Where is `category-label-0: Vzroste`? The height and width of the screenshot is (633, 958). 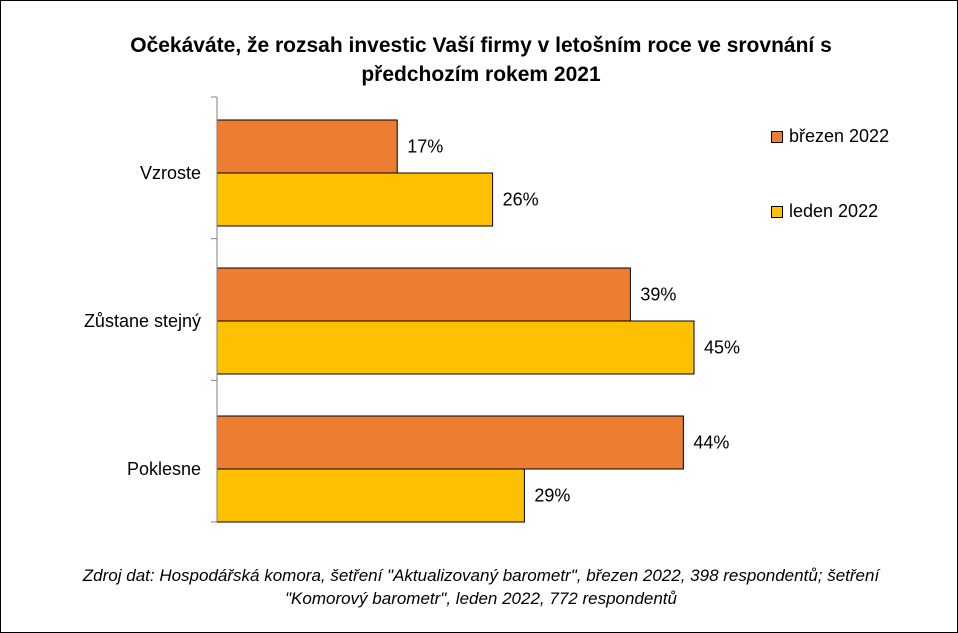
category-label-0: Vzroste is located at coordinates (170, 173).